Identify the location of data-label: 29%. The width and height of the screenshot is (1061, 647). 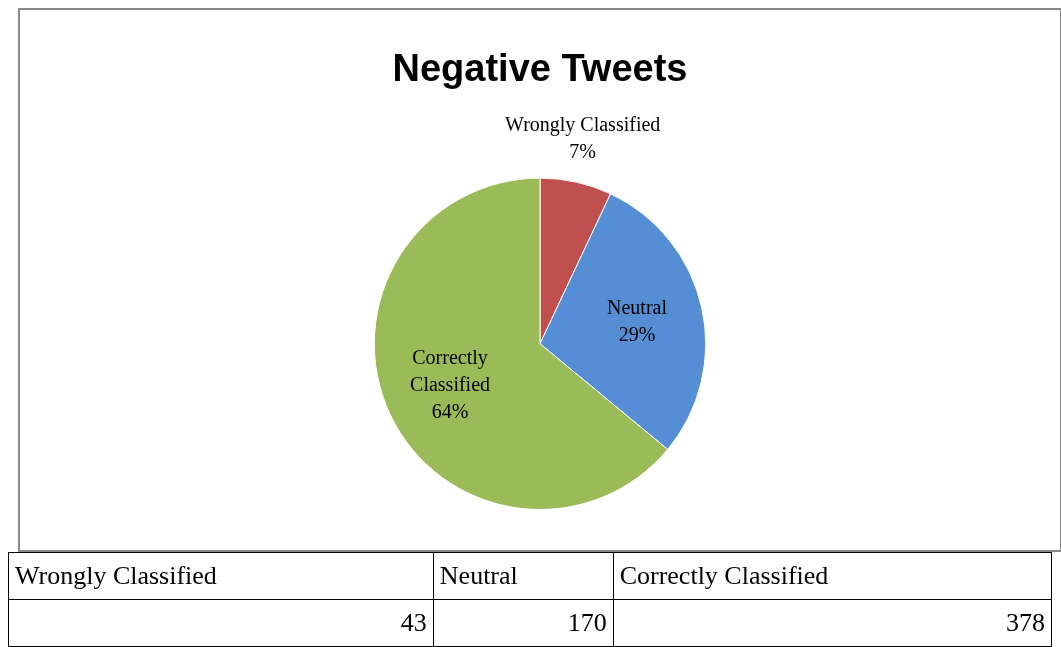
(637, 333).